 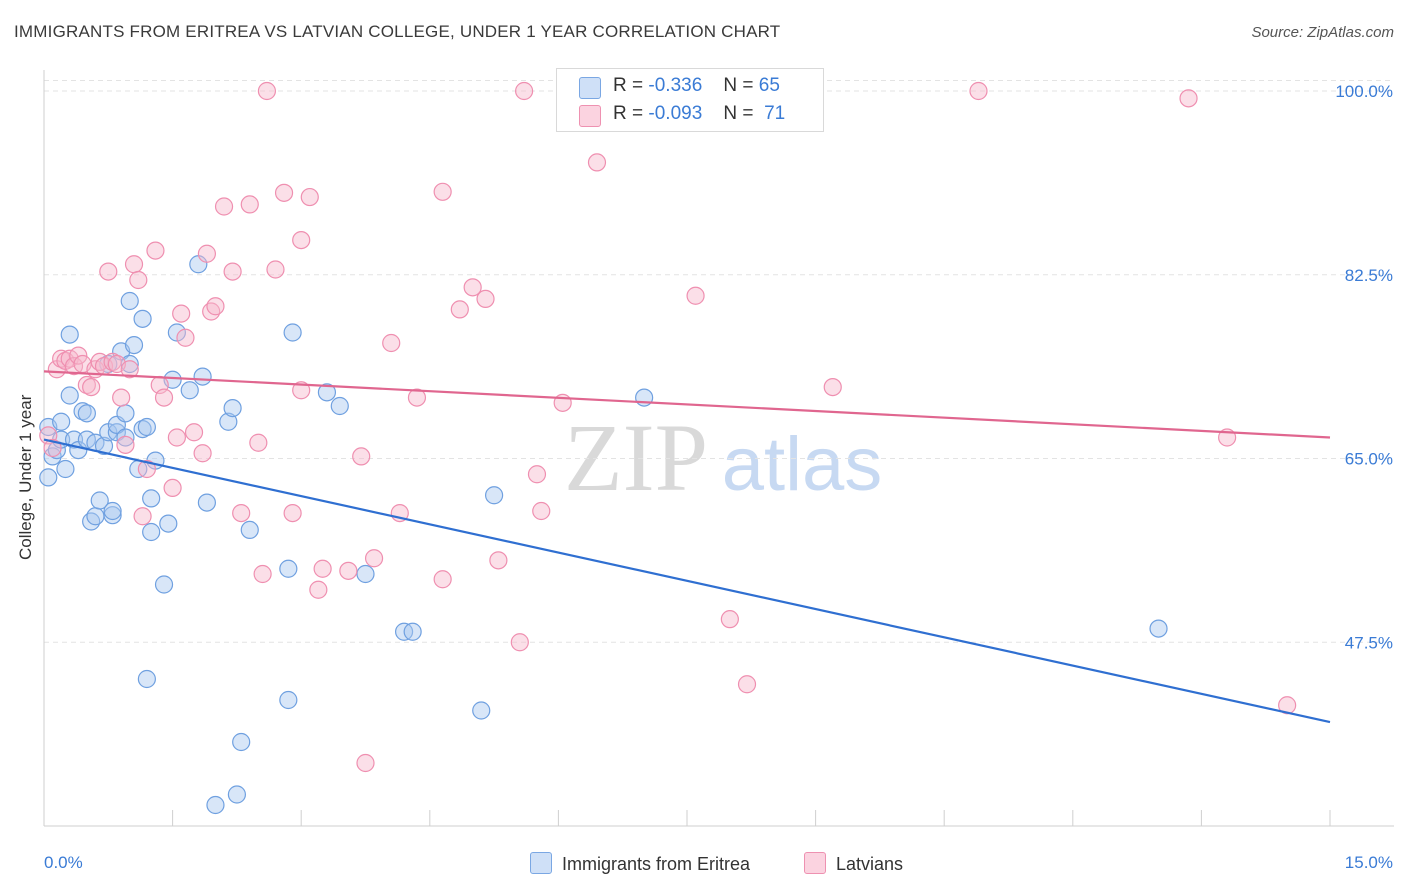 What do you see at coordinates (636, 457) in the screenshot?
I see `watermark-zip: ZIP` at bounding box center [636, 457].